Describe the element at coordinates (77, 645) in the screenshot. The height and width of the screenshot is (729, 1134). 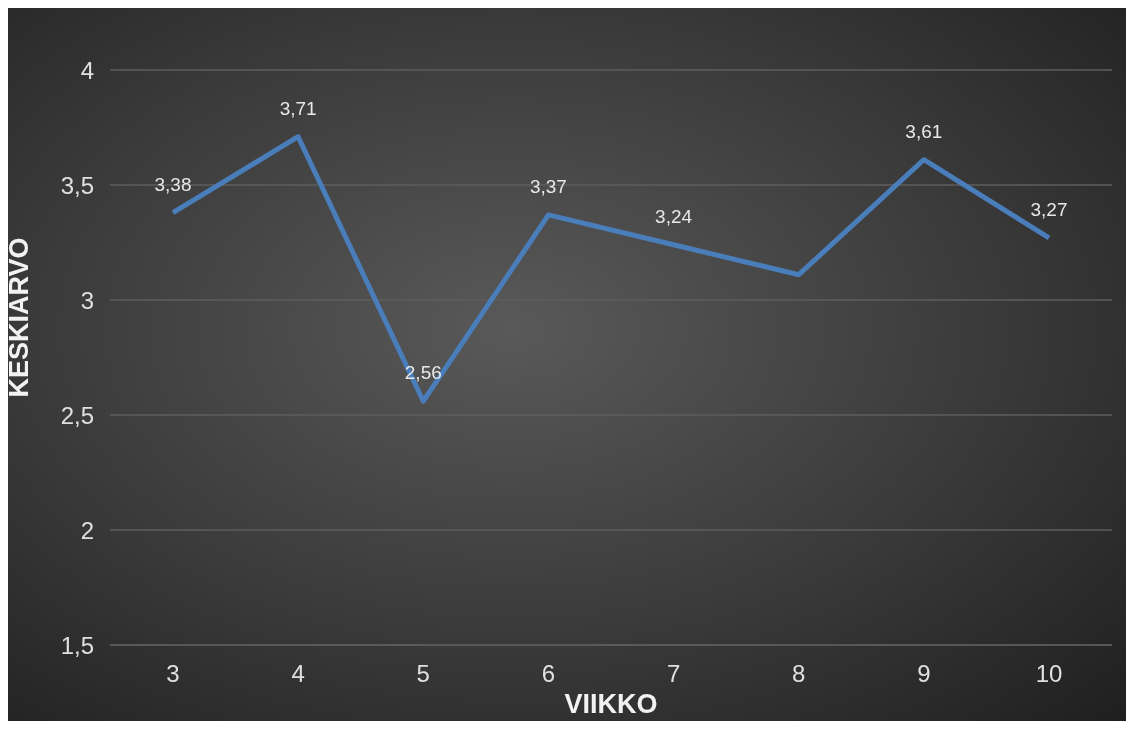
I see `y-tick-label: 1,5` at that location.